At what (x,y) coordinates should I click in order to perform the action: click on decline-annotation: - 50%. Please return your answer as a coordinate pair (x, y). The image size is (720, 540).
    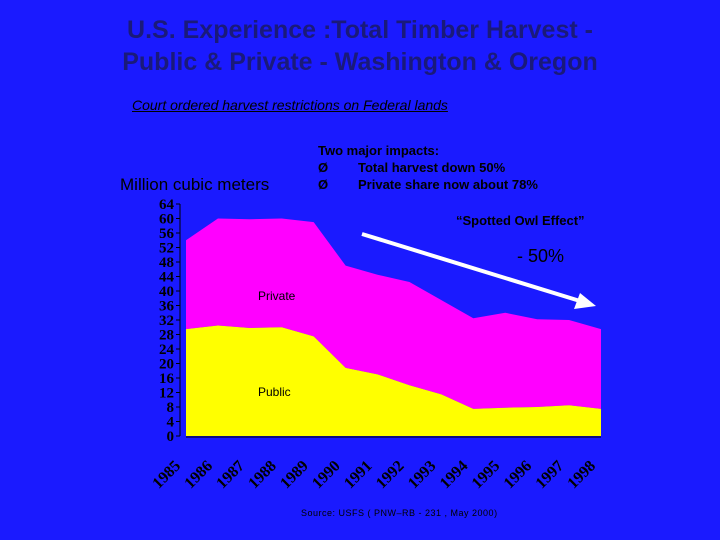
    Looking at the image, I should click on (541, 256).